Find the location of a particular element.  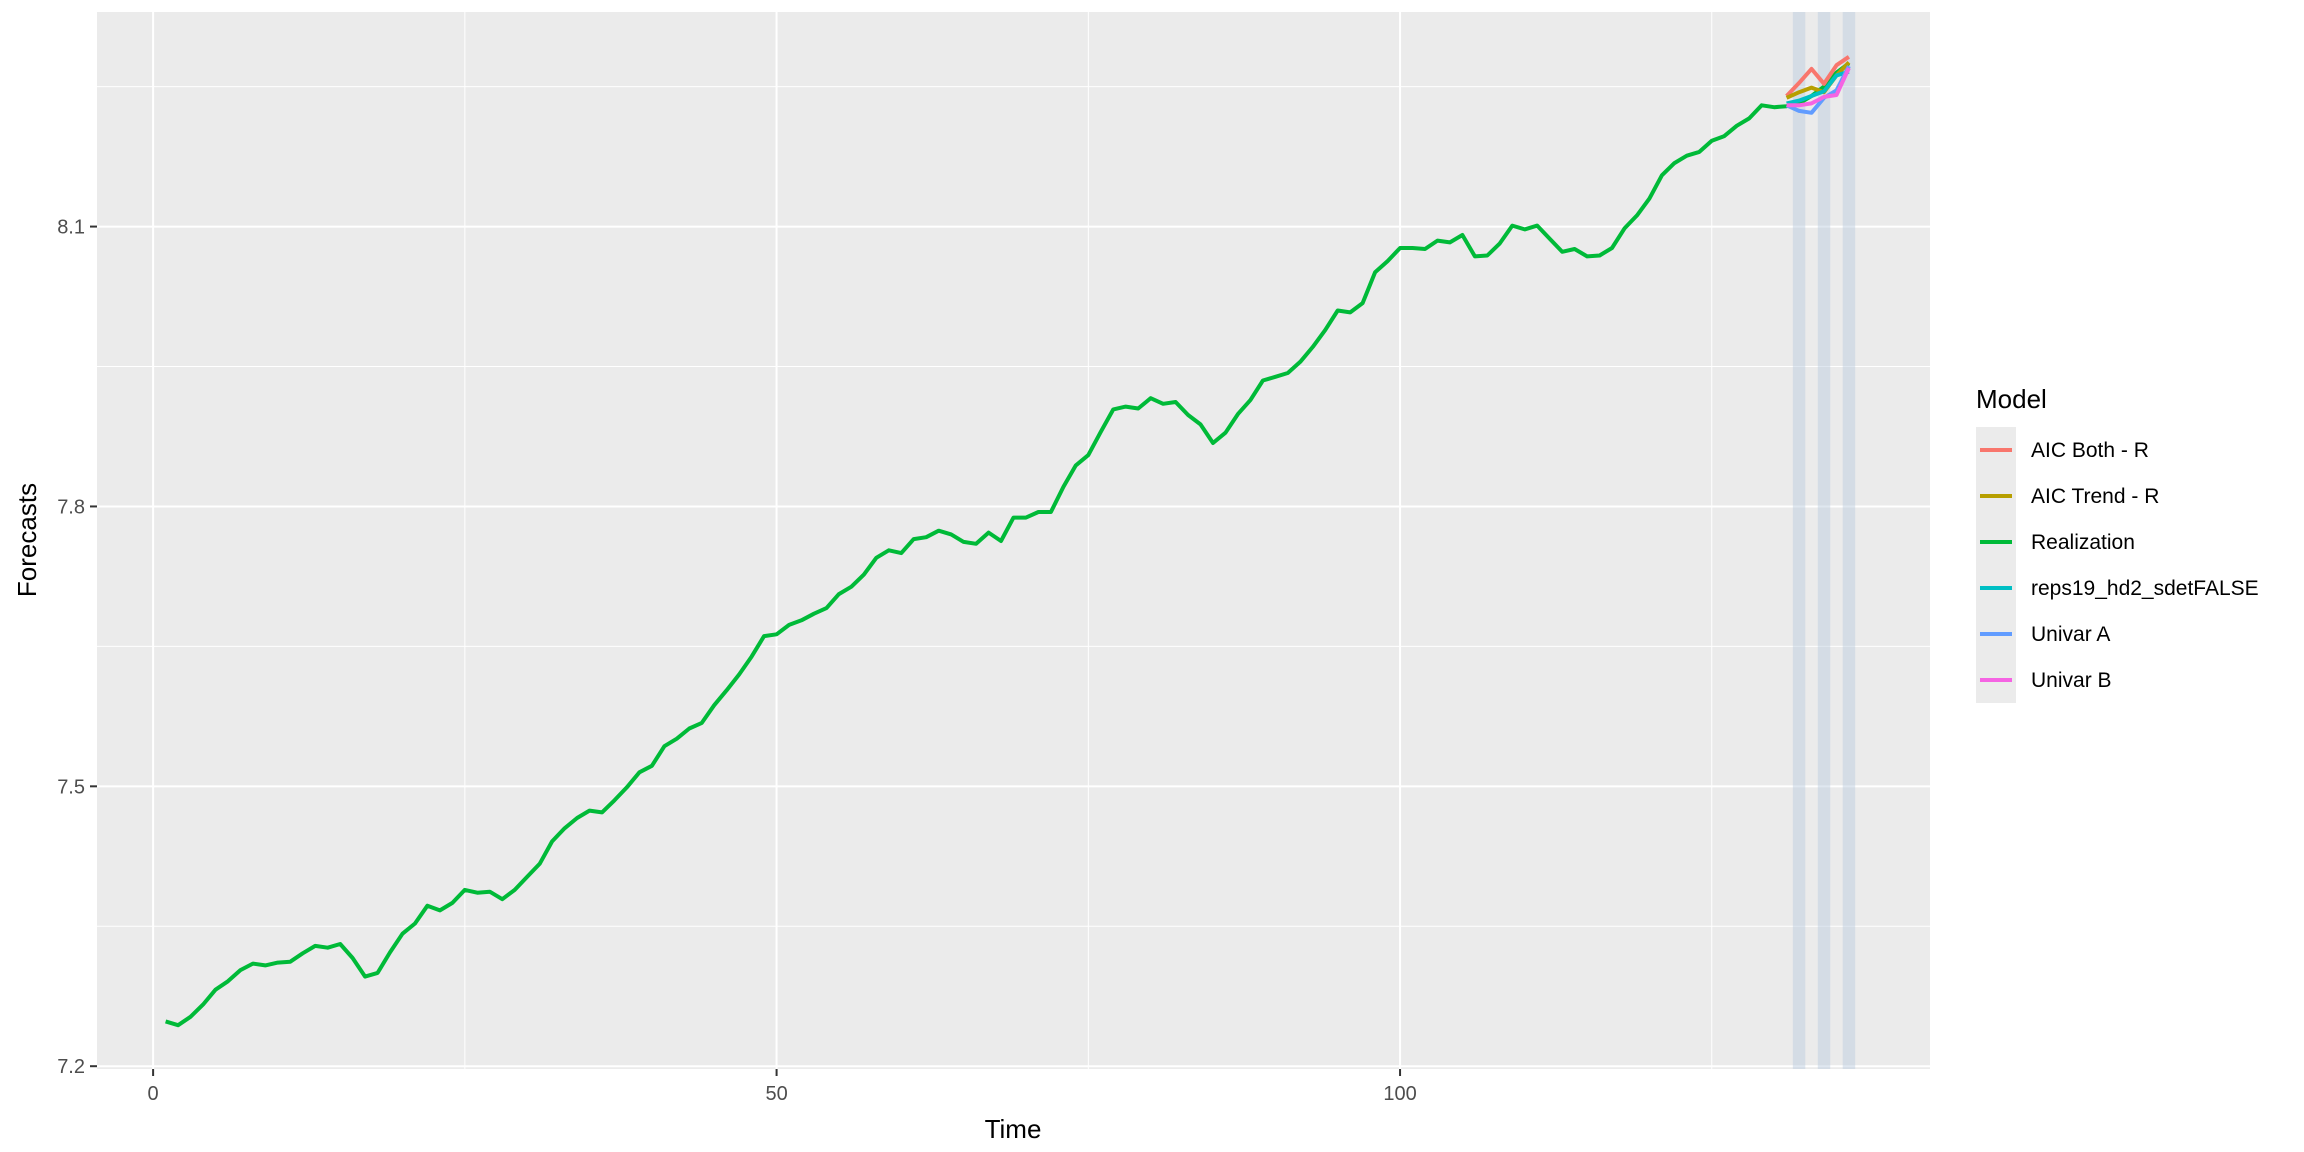

legend-label: Univar A is located at coordinates (2070, 634).